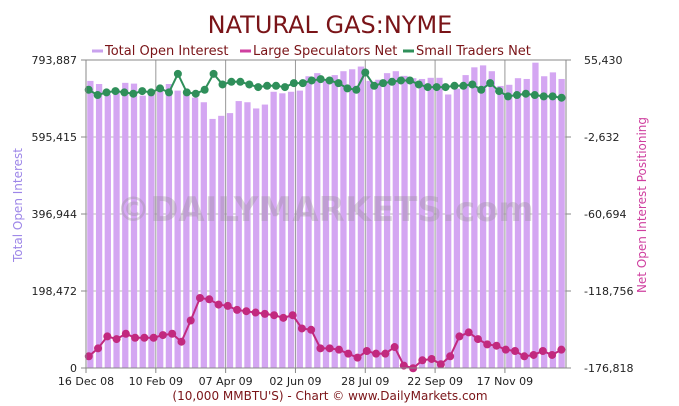 The height and width of the screenshot is (406, 679). Describe the element at coordinates (505, 381) in the screenshot. I see `x-tick-label: 17 Nov 09` at that location.